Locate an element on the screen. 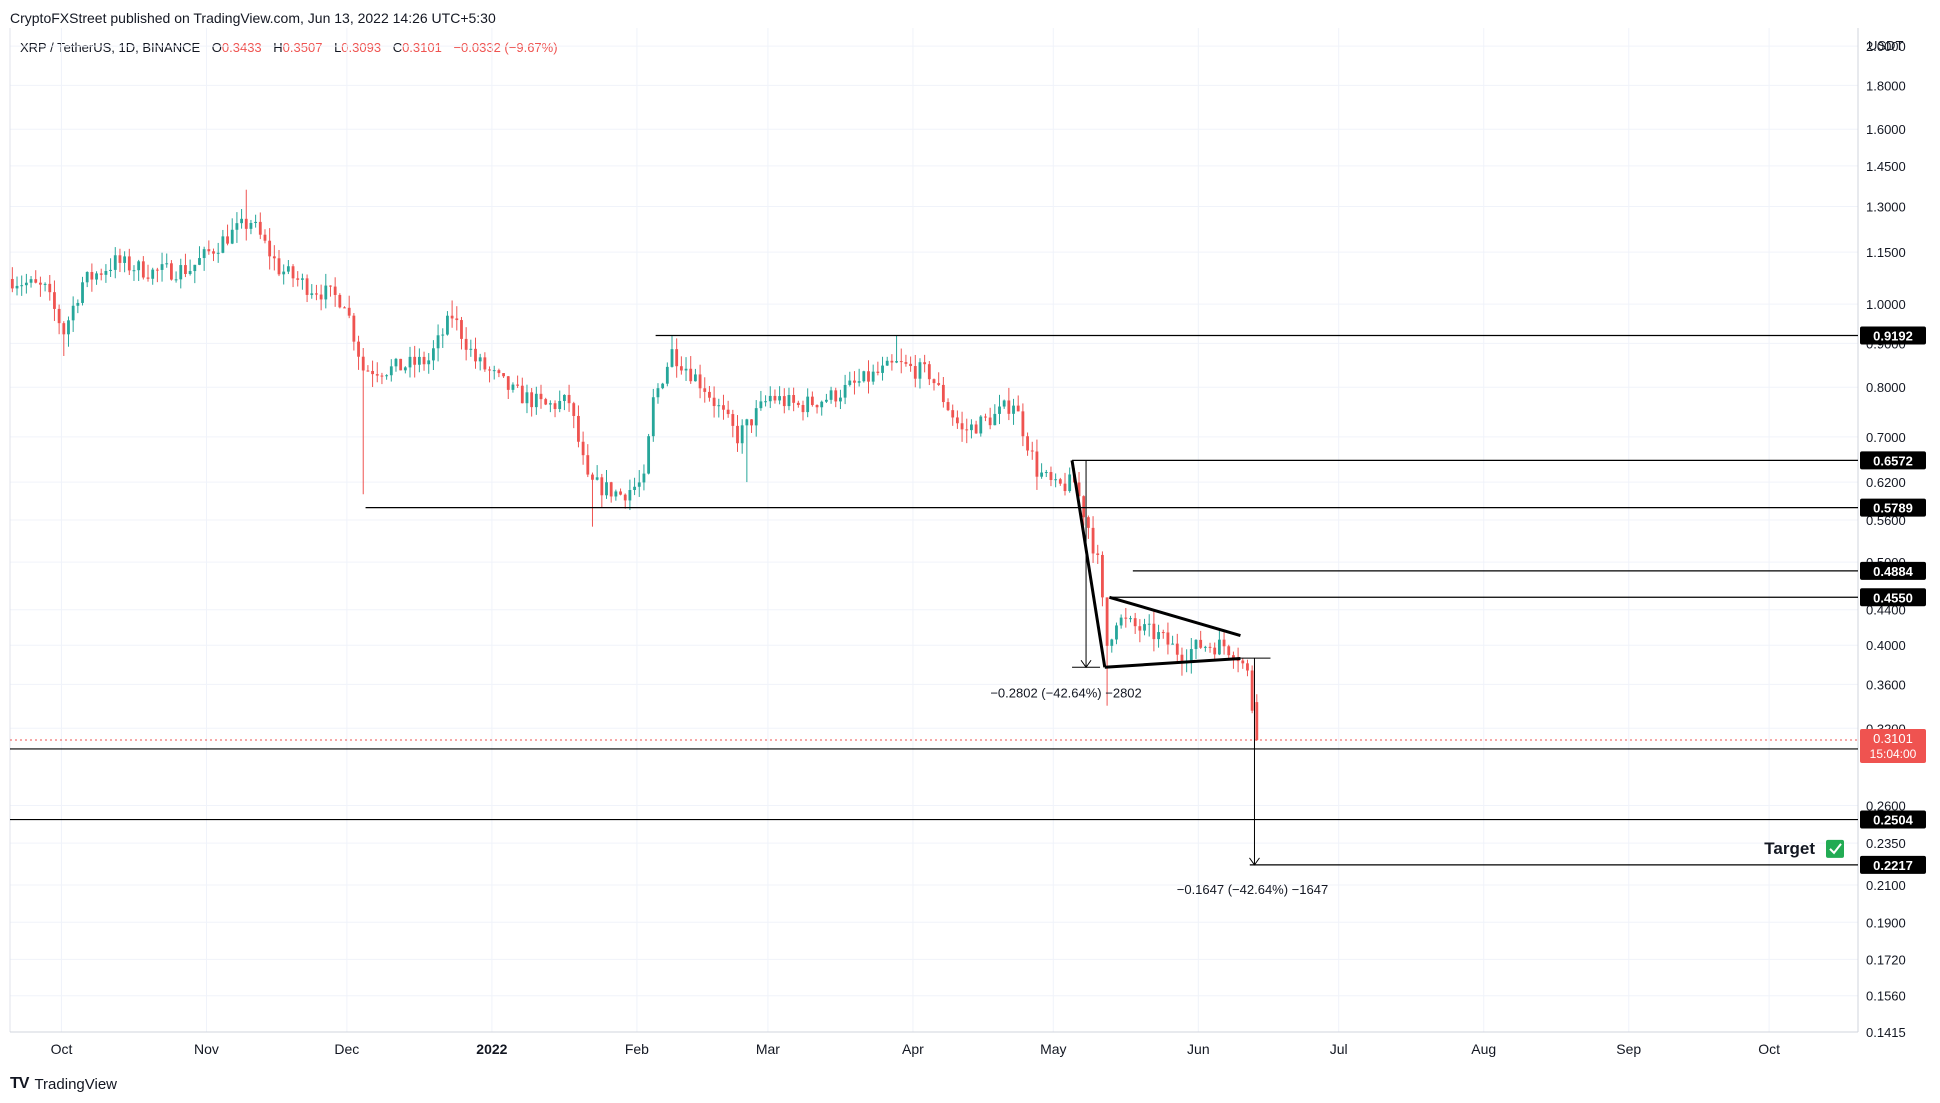 This screenshot has height=1103, width=1940. y-tick-label: 0.5600 is located at coordinates (1886, 520).